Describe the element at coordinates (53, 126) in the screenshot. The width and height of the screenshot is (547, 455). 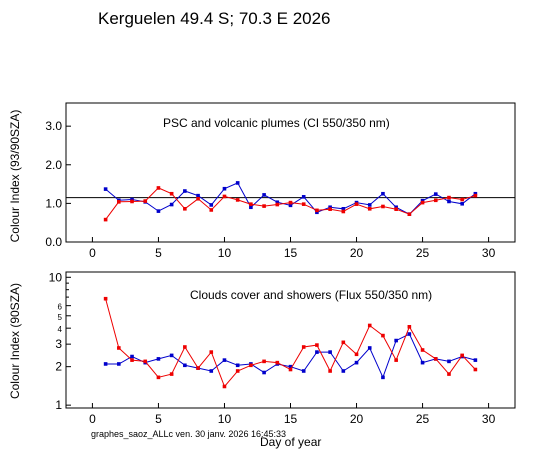
I see `psc-y-tick-label: 3.0` at that location.